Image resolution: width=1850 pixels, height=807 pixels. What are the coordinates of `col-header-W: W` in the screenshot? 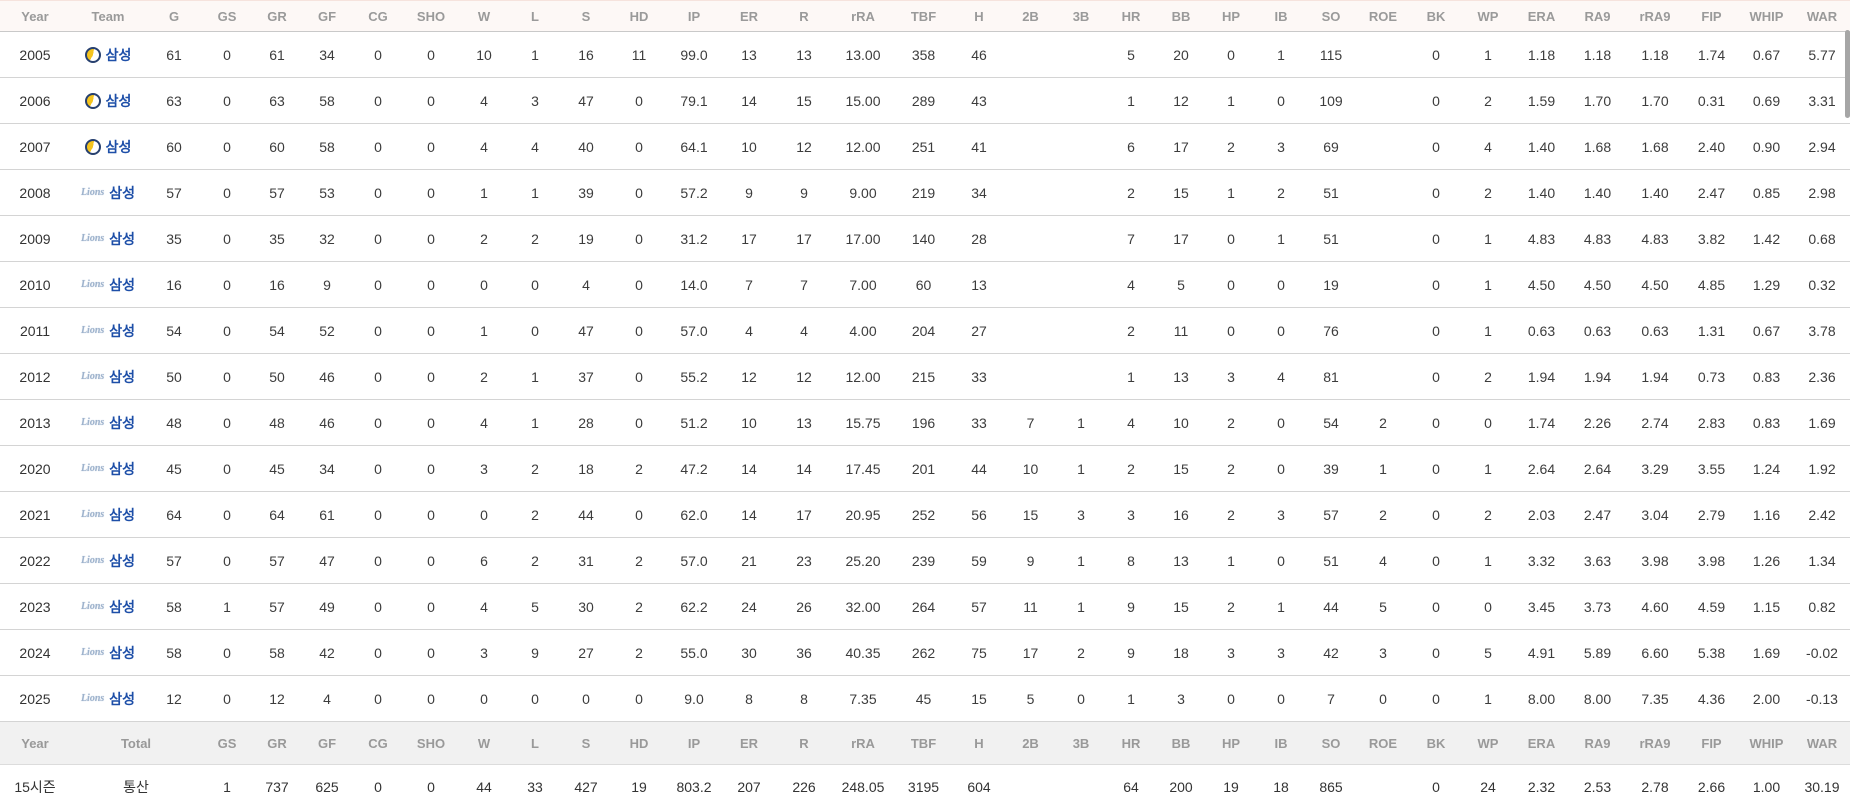 It's located at (484, 16).